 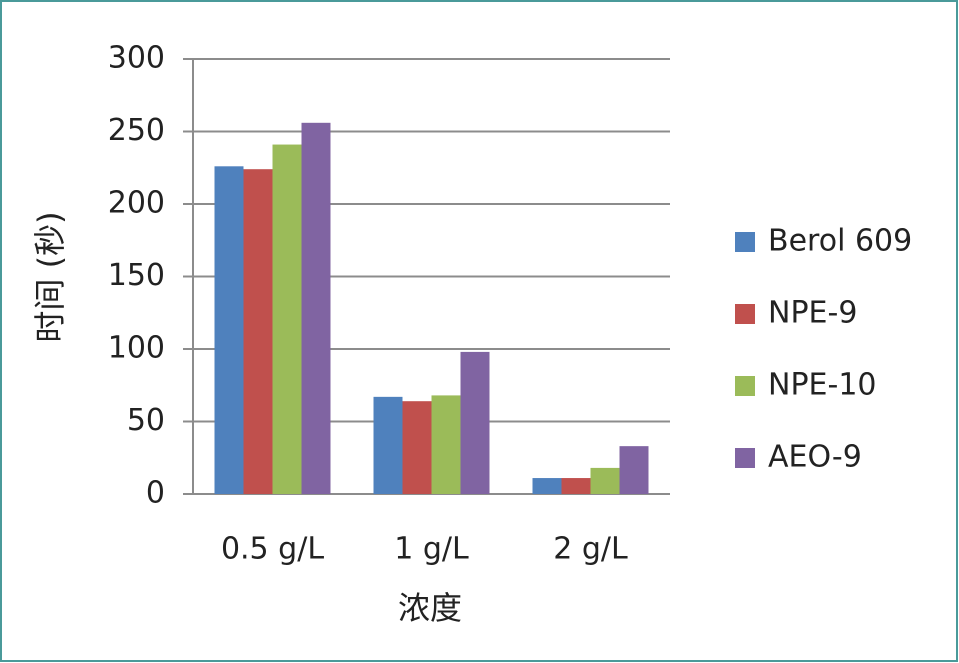 What do you see at coordinates (840, 241) in the screenshot?
I see `legend-label: Berol 609` at bounding box center [840, 241].